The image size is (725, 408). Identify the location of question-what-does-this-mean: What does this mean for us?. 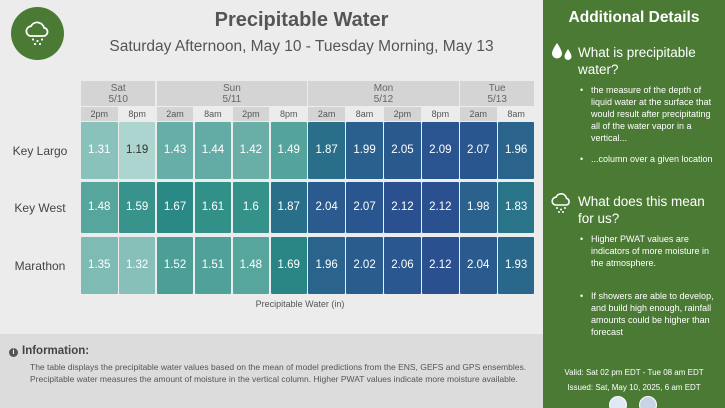
(641, 210).